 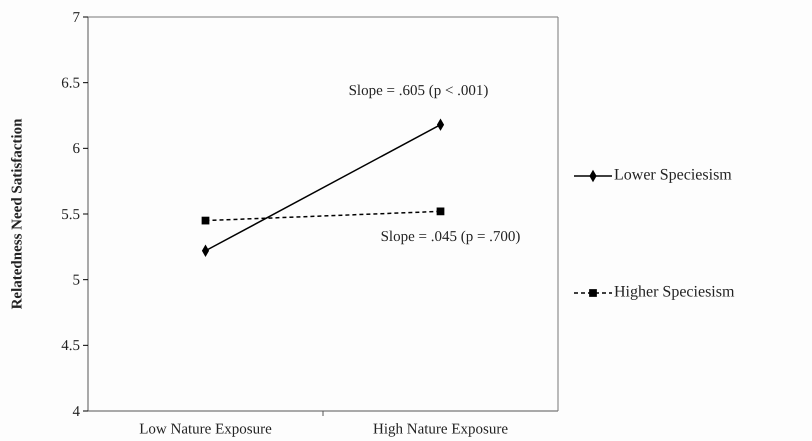 What do you see at coordinates (76, 18) in the screenshot?
I see `y-tick-label: 7` at bounding box center [76, 18].